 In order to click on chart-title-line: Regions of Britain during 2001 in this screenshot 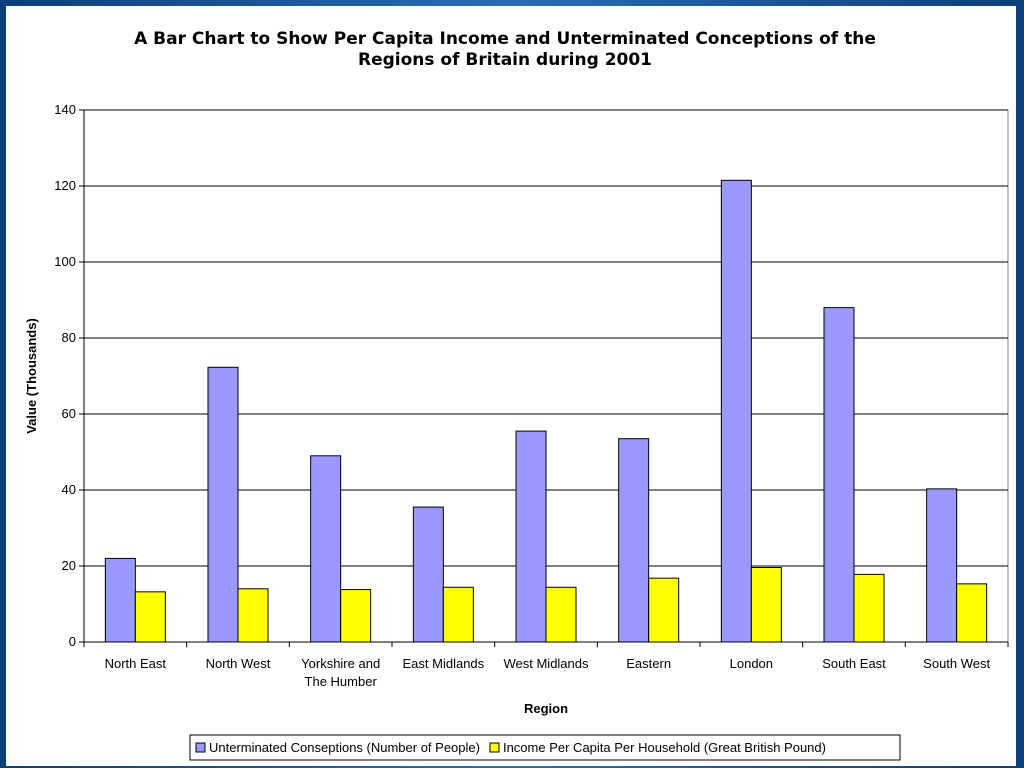, I will do `click(505, 60)`.